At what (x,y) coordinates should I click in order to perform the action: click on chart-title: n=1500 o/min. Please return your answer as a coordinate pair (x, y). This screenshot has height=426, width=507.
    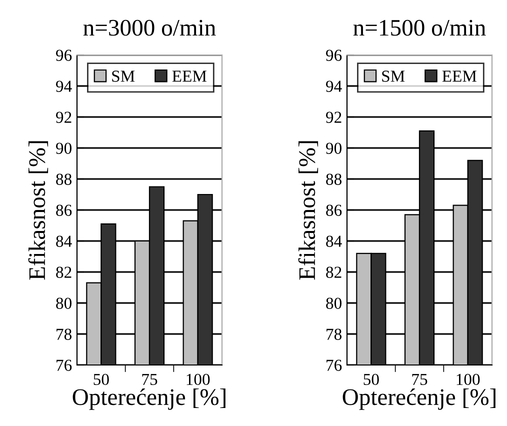
    Looking at the image, I should click on (419, 28).